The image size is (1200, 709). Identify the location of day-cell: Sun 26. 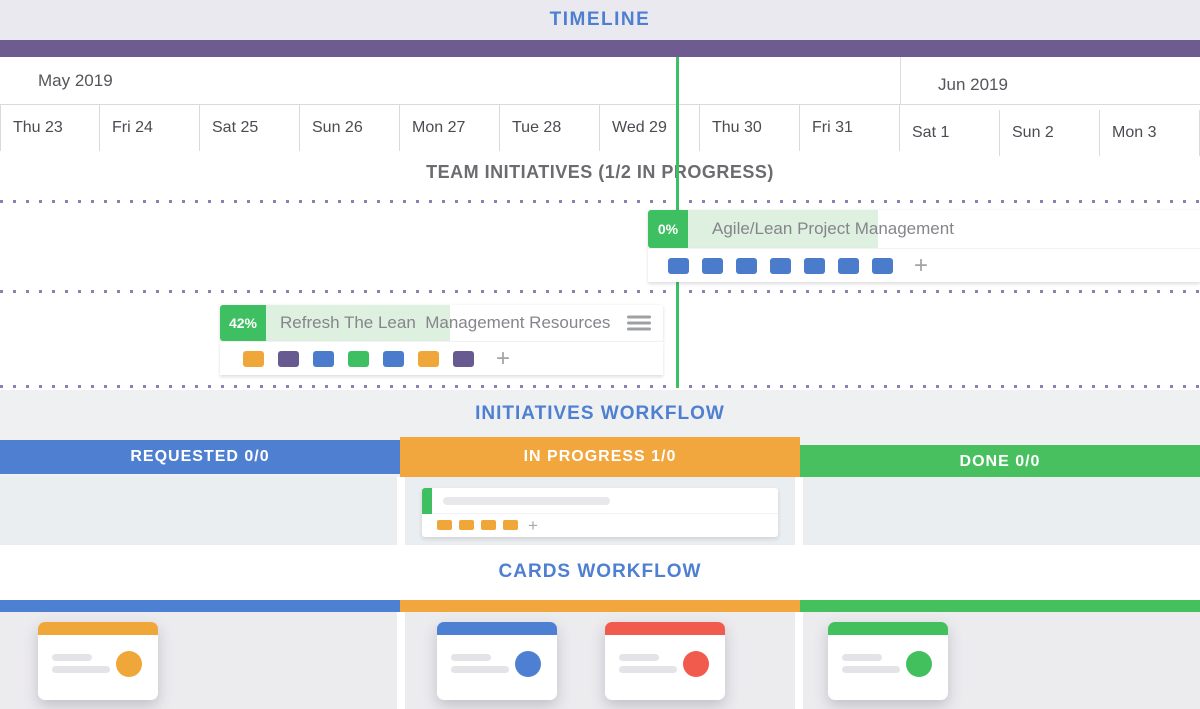
(350, 128).